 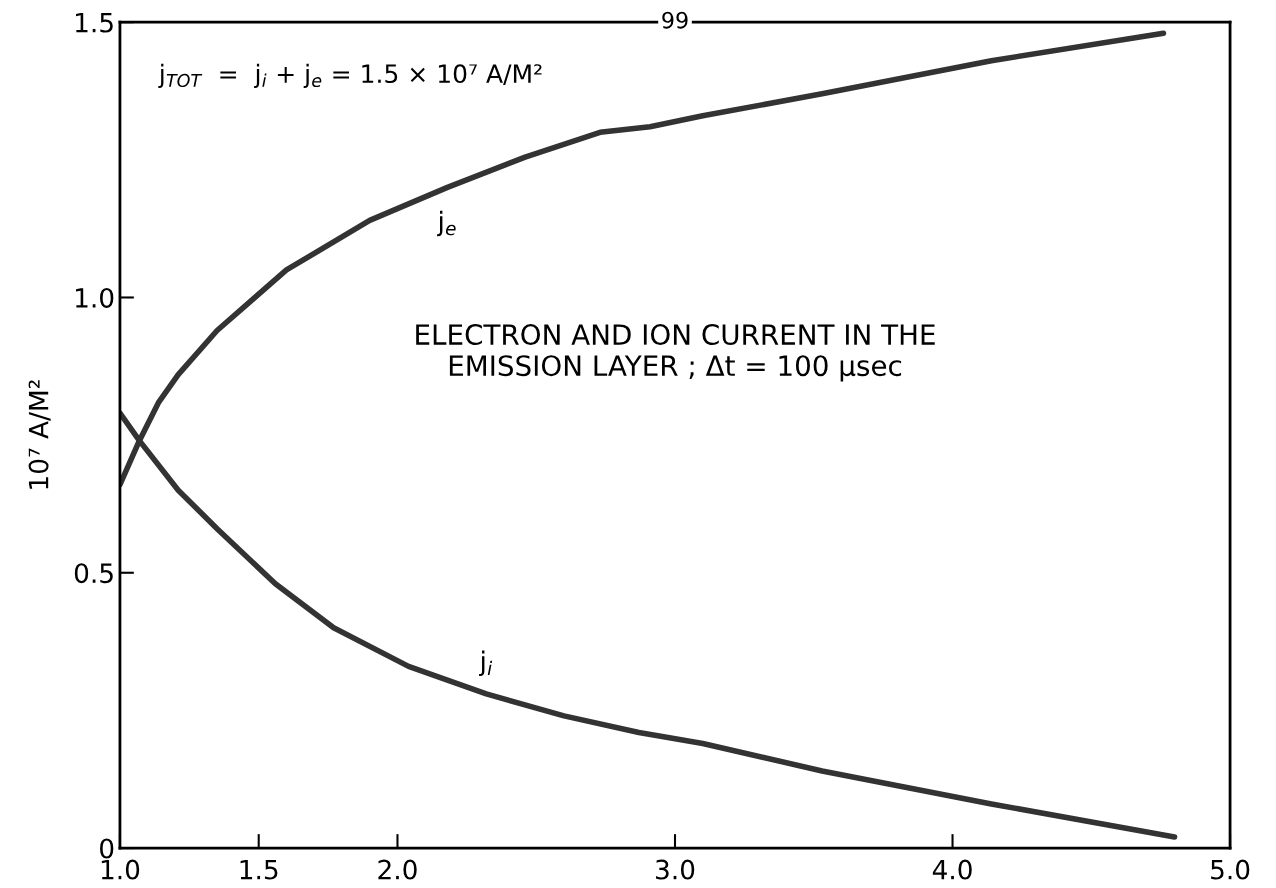 What do you see at coordinates (120, 869) in the screenshot?
I see `x-tick-label: 1.0` at bounding box center [120, 869].